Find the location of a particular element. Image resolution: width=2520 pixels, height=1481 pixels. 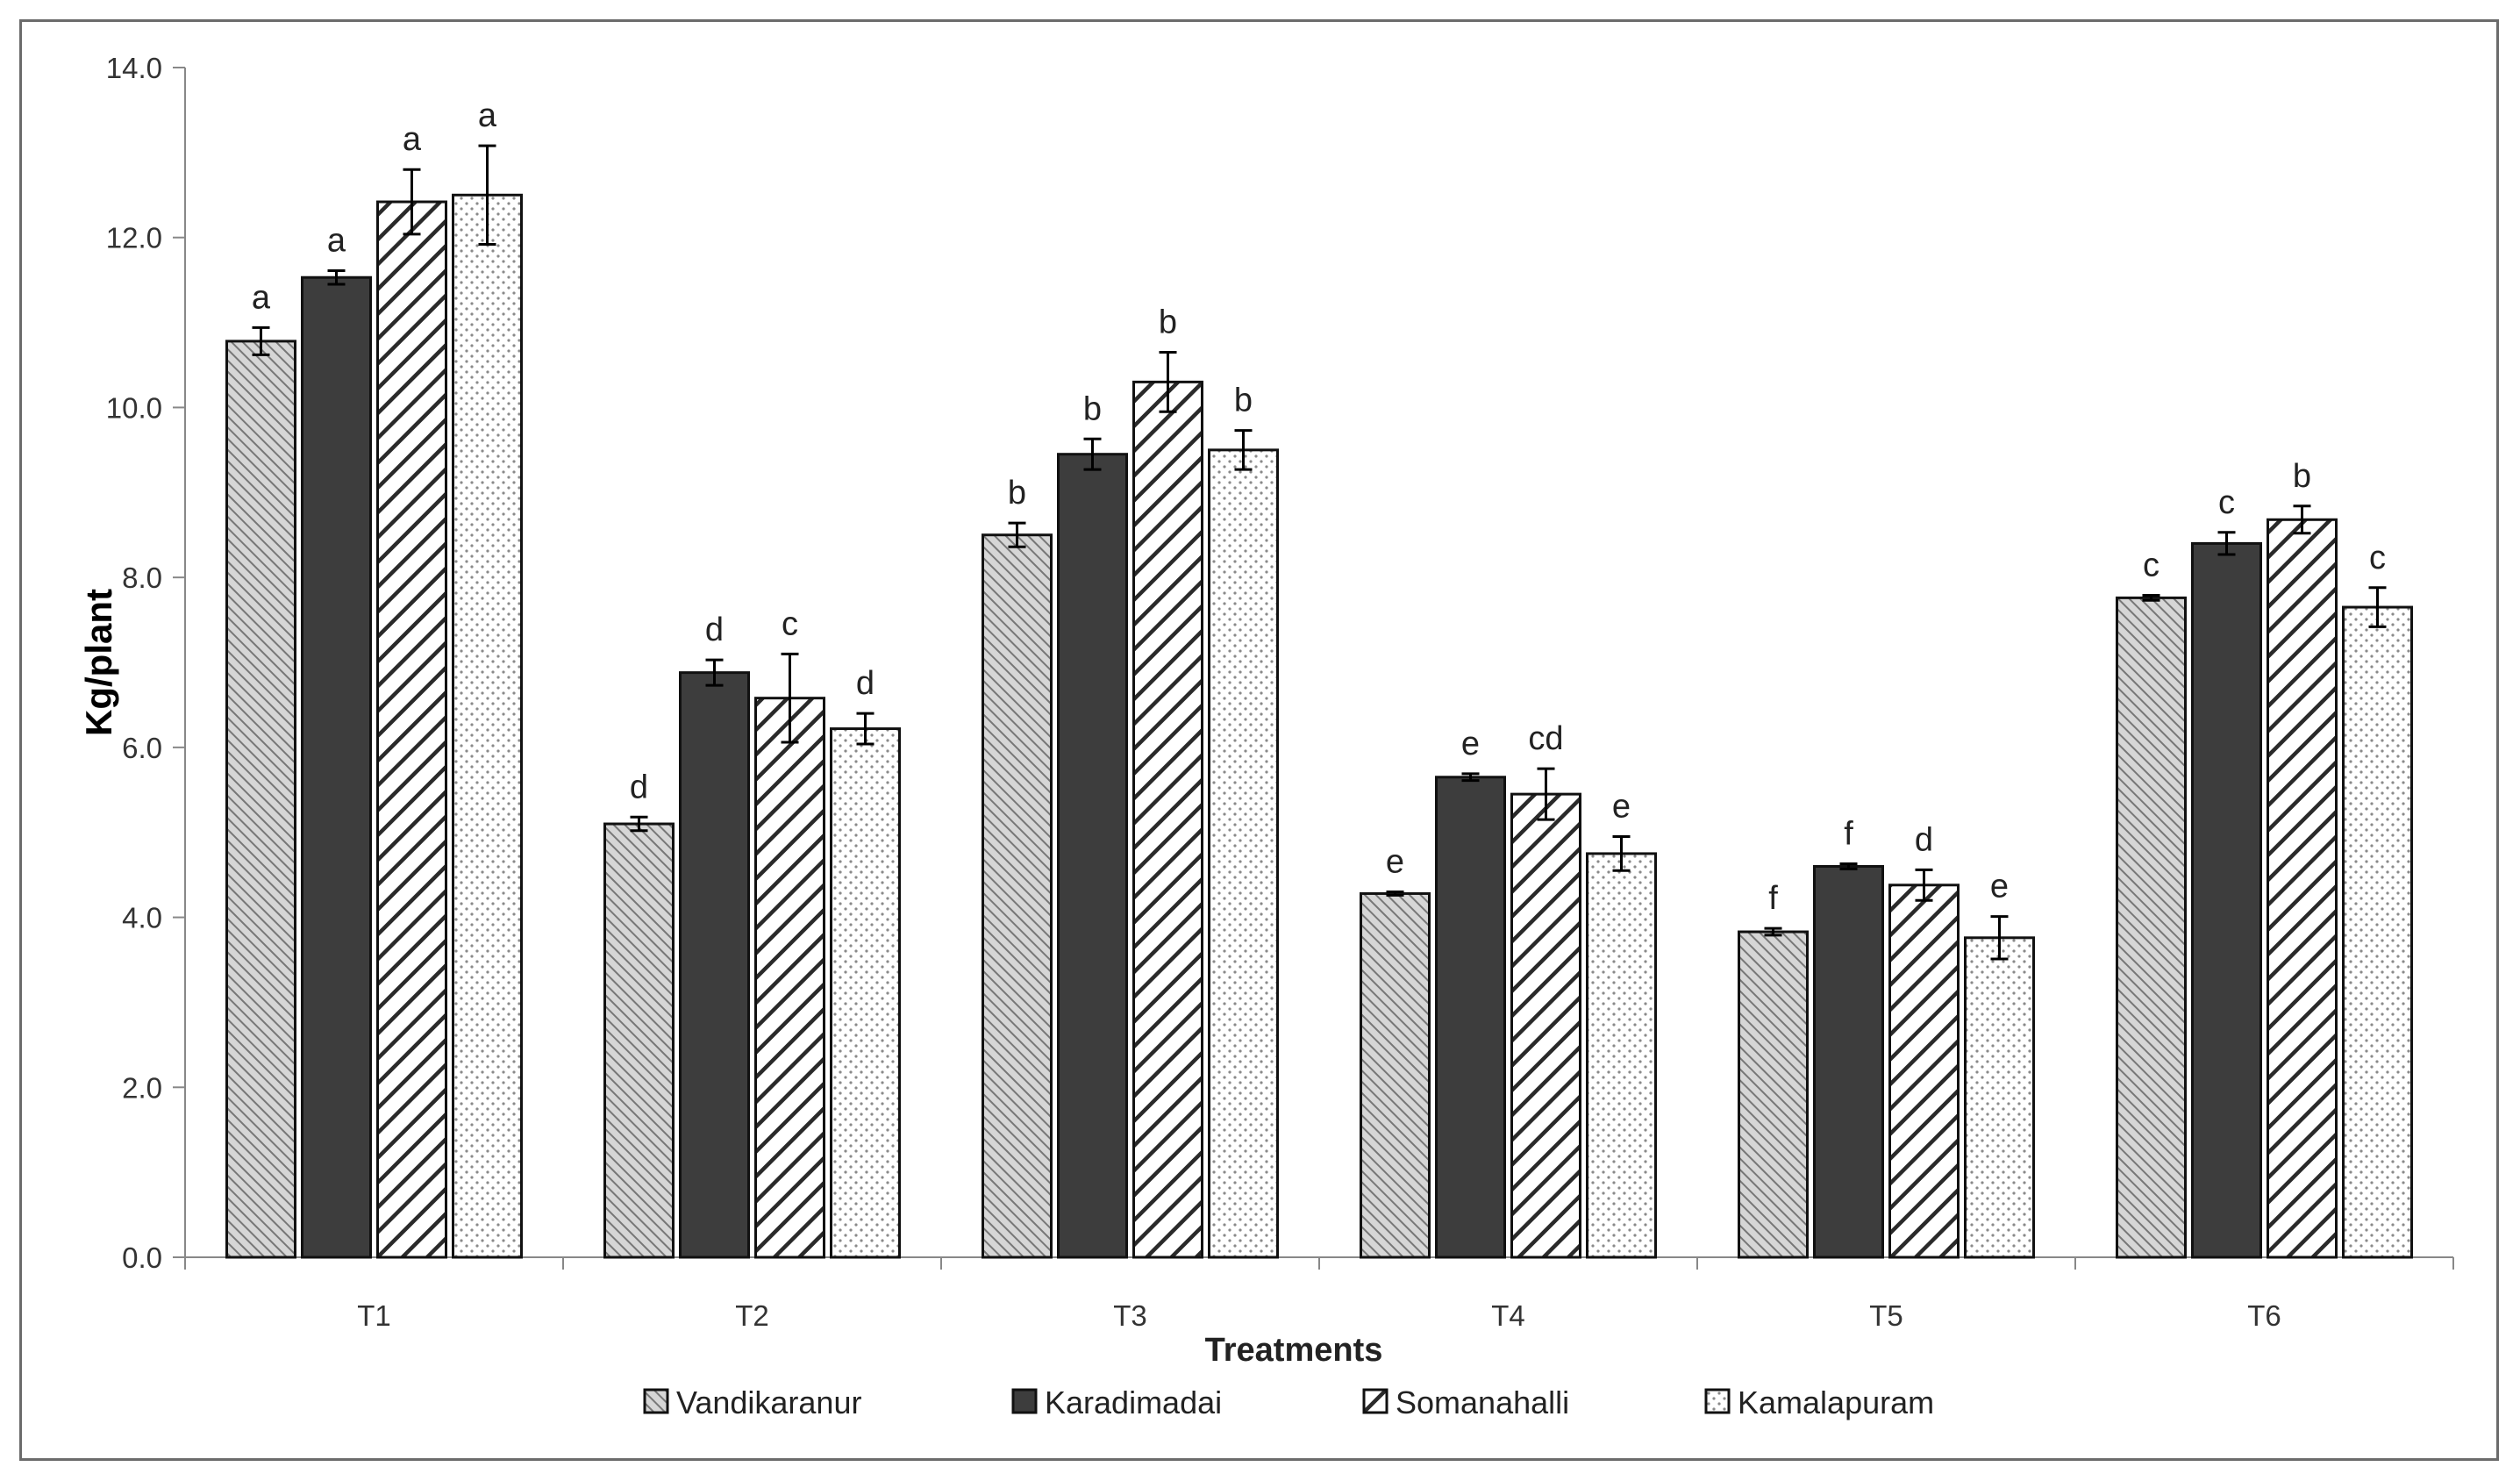

x-tick-label: T2 is located at coordinates (752, 1315).